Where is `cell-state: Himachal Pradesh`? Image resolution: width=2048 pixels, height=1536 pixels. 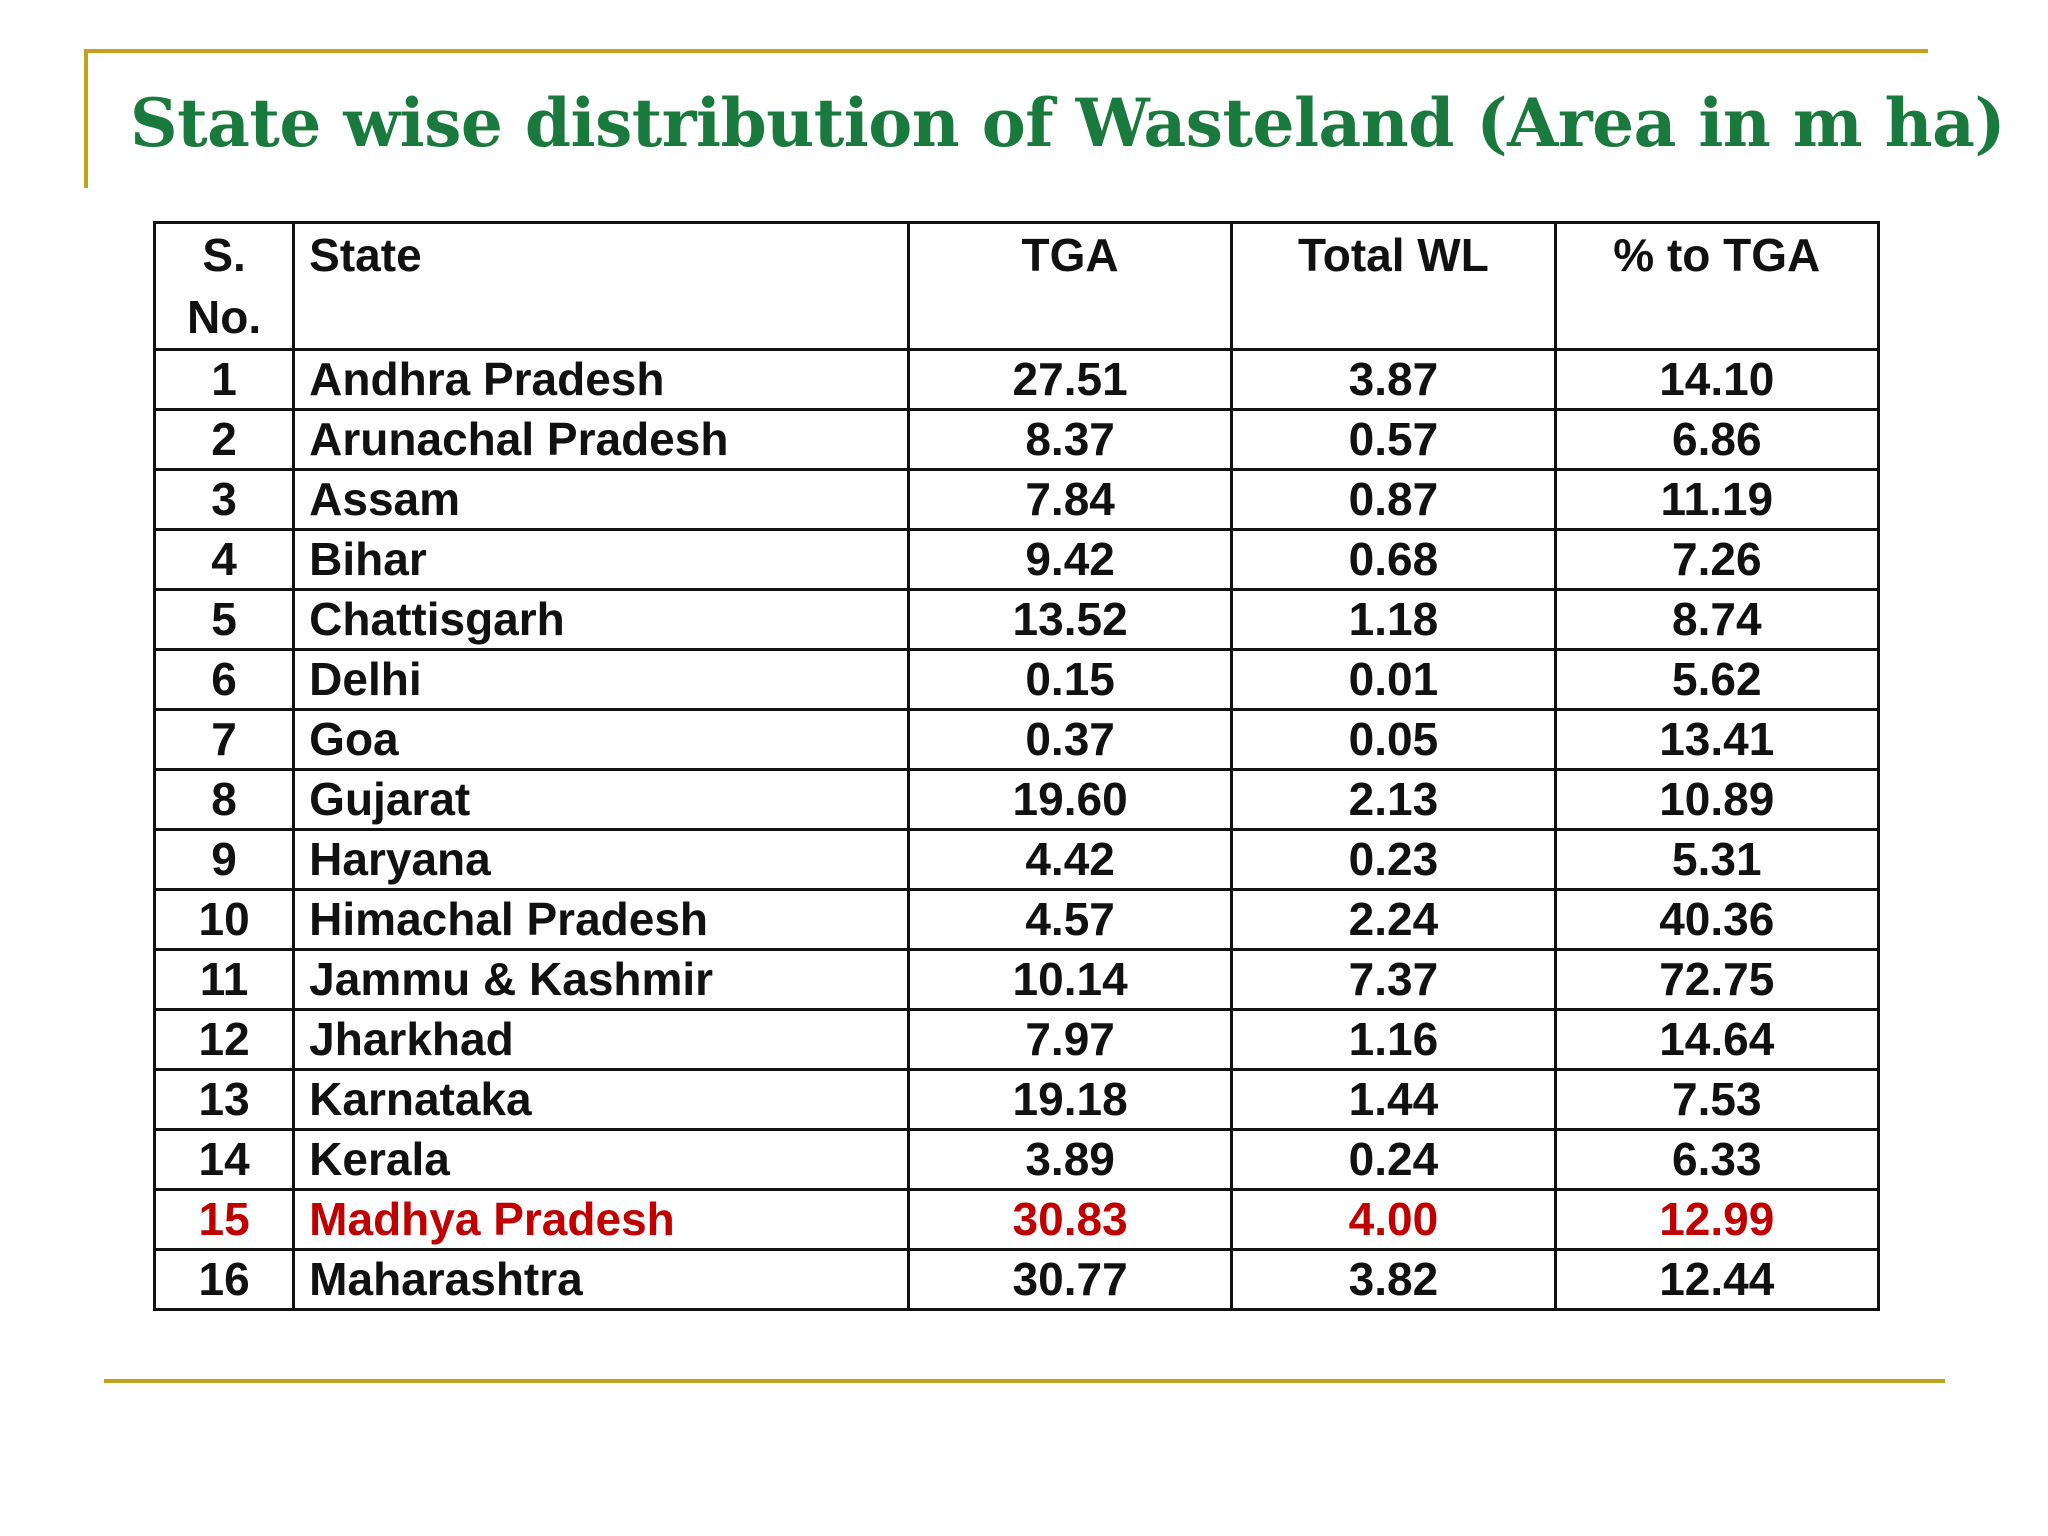 cell-state: Himachal Pradesh is located at coordinates (601, 919).